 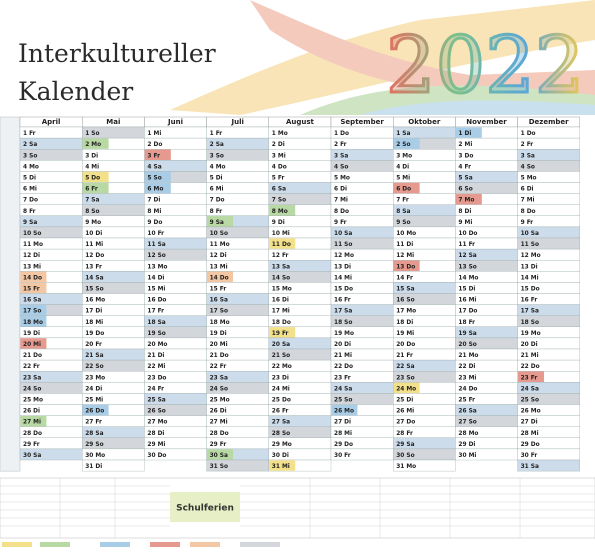 What do you see at coordinates (33, 399) in the screenshot?
I see `day-label: 25 Mo` at bounding box center [33, 399].